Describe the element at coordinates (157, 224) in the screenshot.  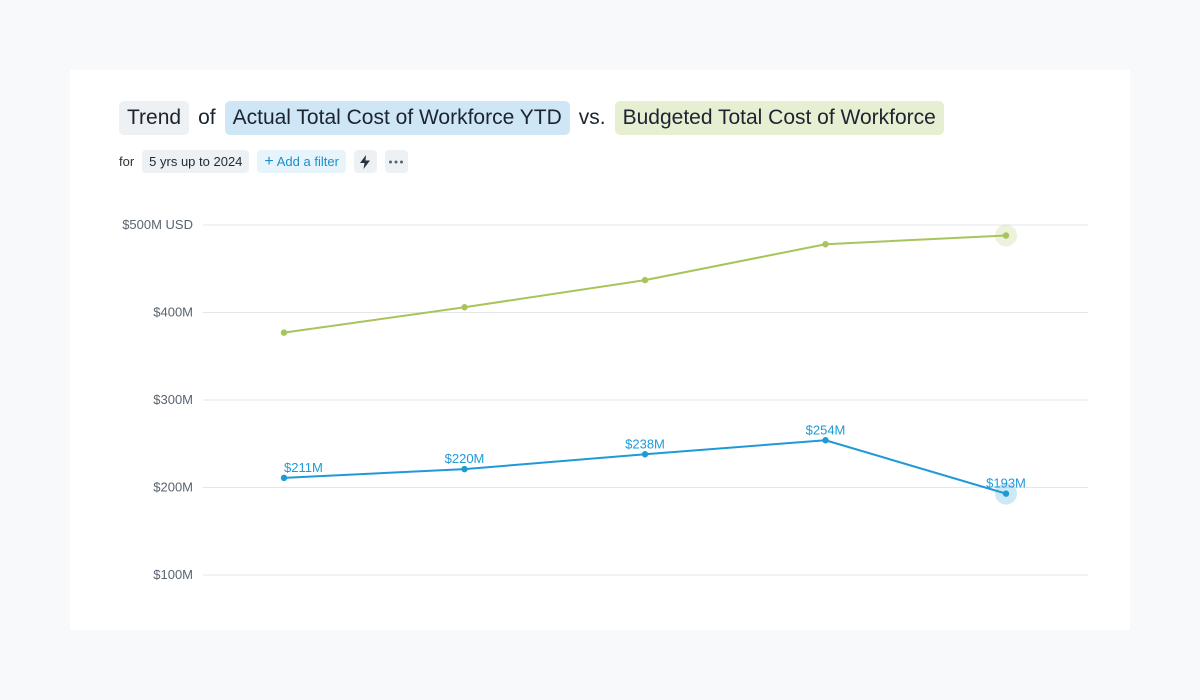
I see `y-tick-label: $500M USD` at that location.